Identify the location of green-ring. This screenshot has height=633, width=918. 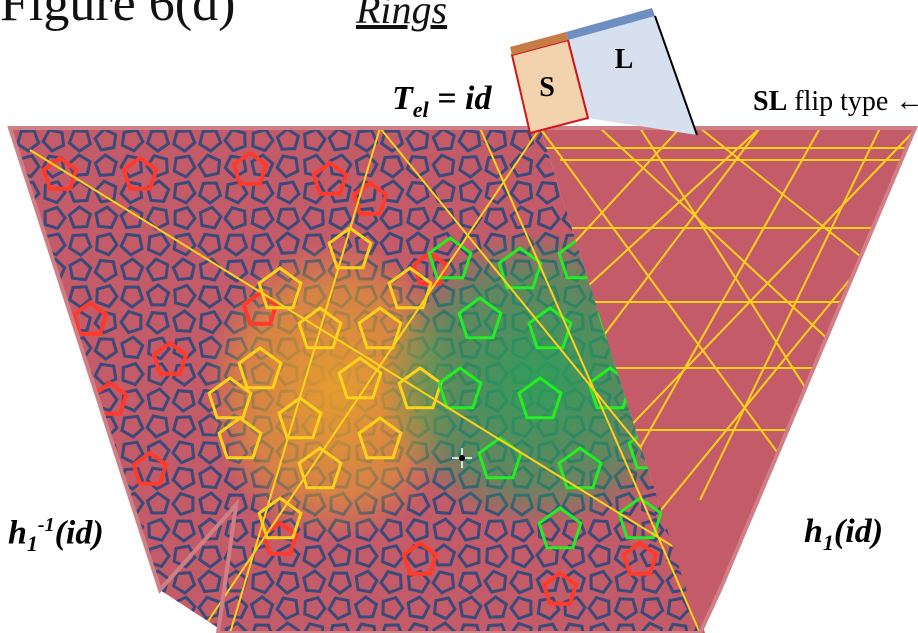
(450, 258).